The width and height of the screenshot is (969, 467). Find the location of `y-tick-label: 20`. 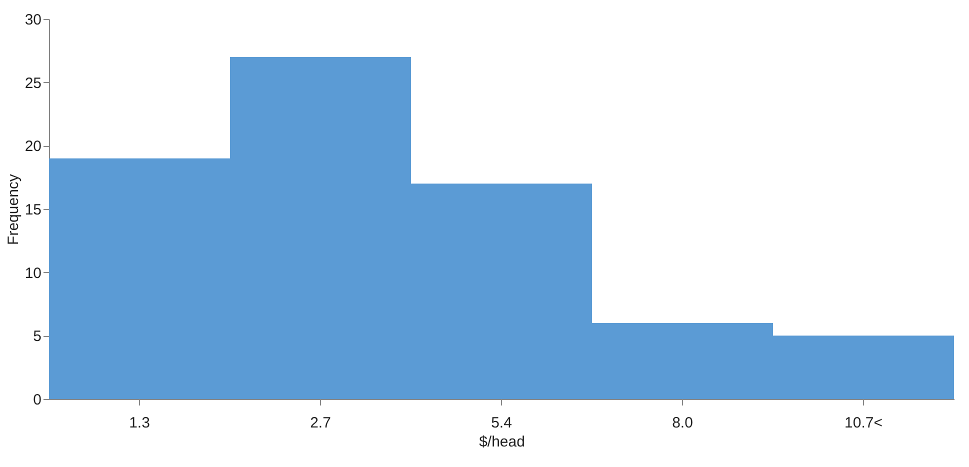

y-tick-label: 20 is located at coordinates (33, 147).